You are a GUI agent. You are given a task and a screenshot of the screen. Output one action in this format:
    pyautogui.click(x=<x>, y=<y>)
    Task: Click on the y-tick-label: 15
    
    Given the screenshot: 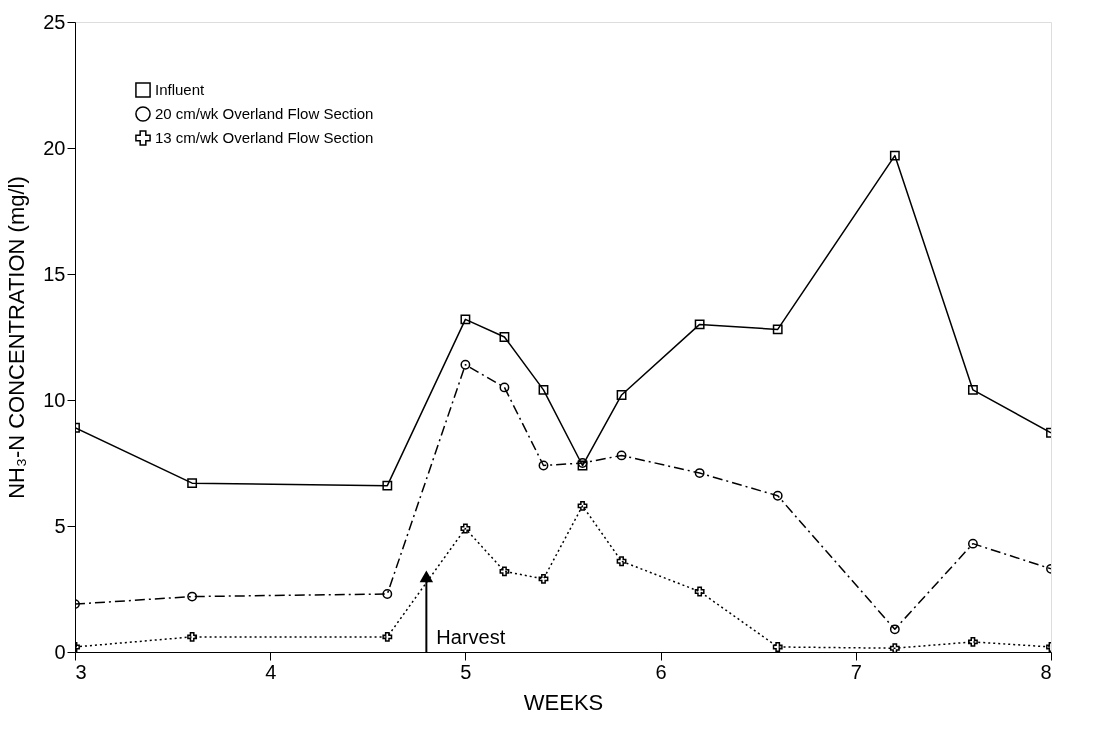 What is the action you would take?
    pyautogui.click(x=54, y=273)
    